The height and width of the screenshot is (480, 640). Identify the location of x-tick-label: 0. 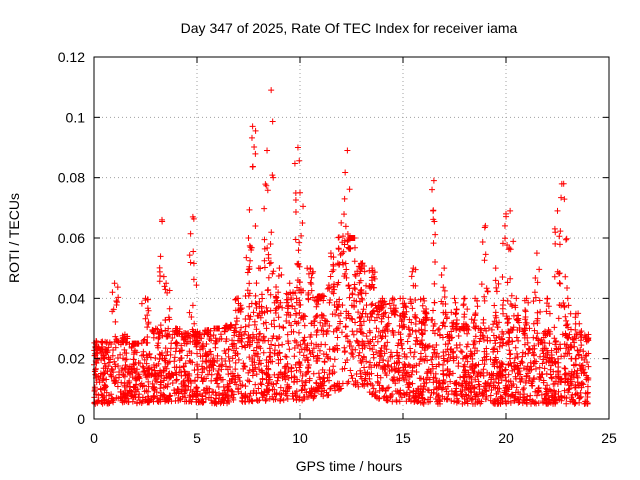
(94, 438).